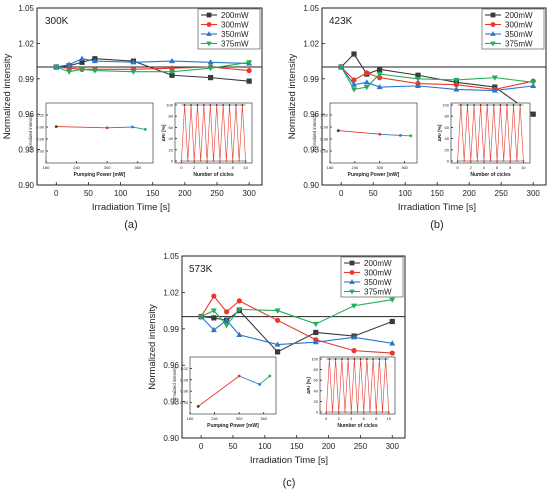  What do you see at coordinates (378, 282) in the screenshot?
I see `legend-label: 350mW` at bounding box center [378, 282].